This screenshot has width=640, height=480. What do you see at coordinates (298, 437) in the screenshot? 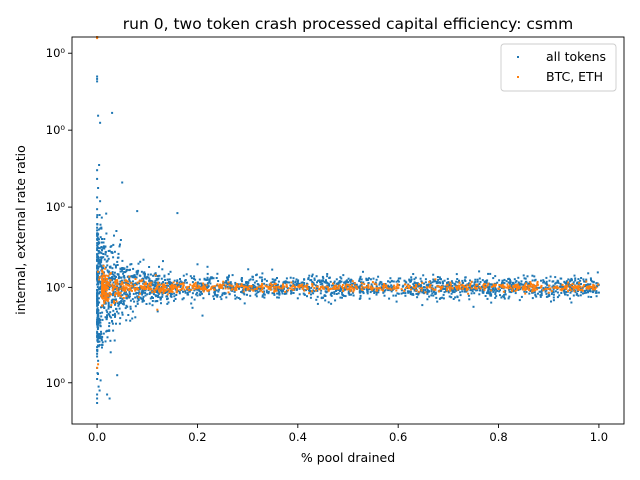
I see `x-tick-label: 0.4` at bounding box center [298, 437].